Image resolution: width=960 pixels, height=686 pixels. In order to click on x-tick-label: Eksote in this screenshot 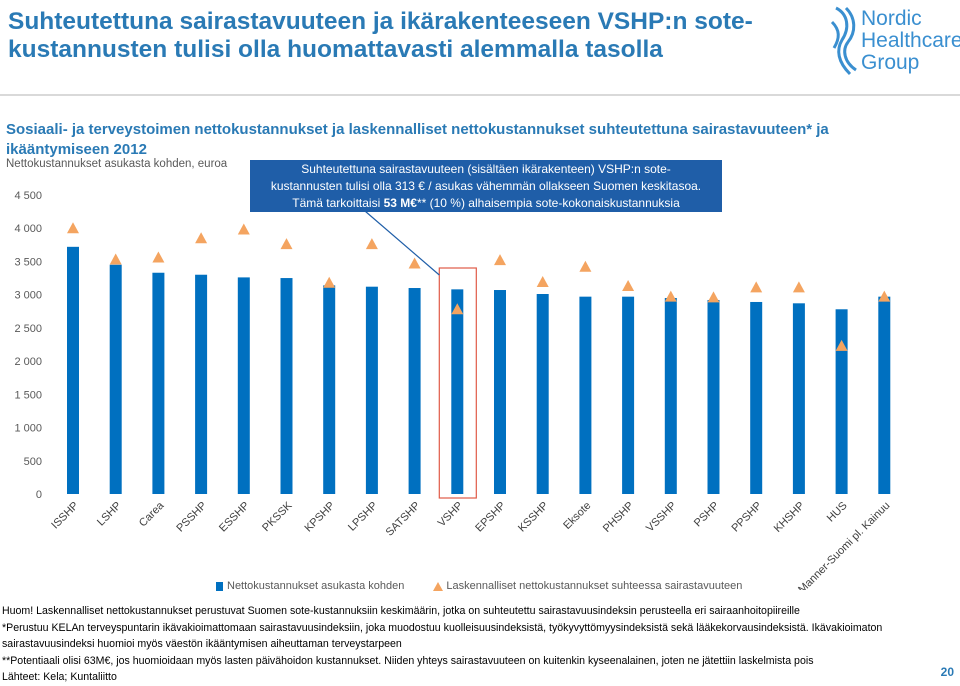, I will do `click(577, 516)`.